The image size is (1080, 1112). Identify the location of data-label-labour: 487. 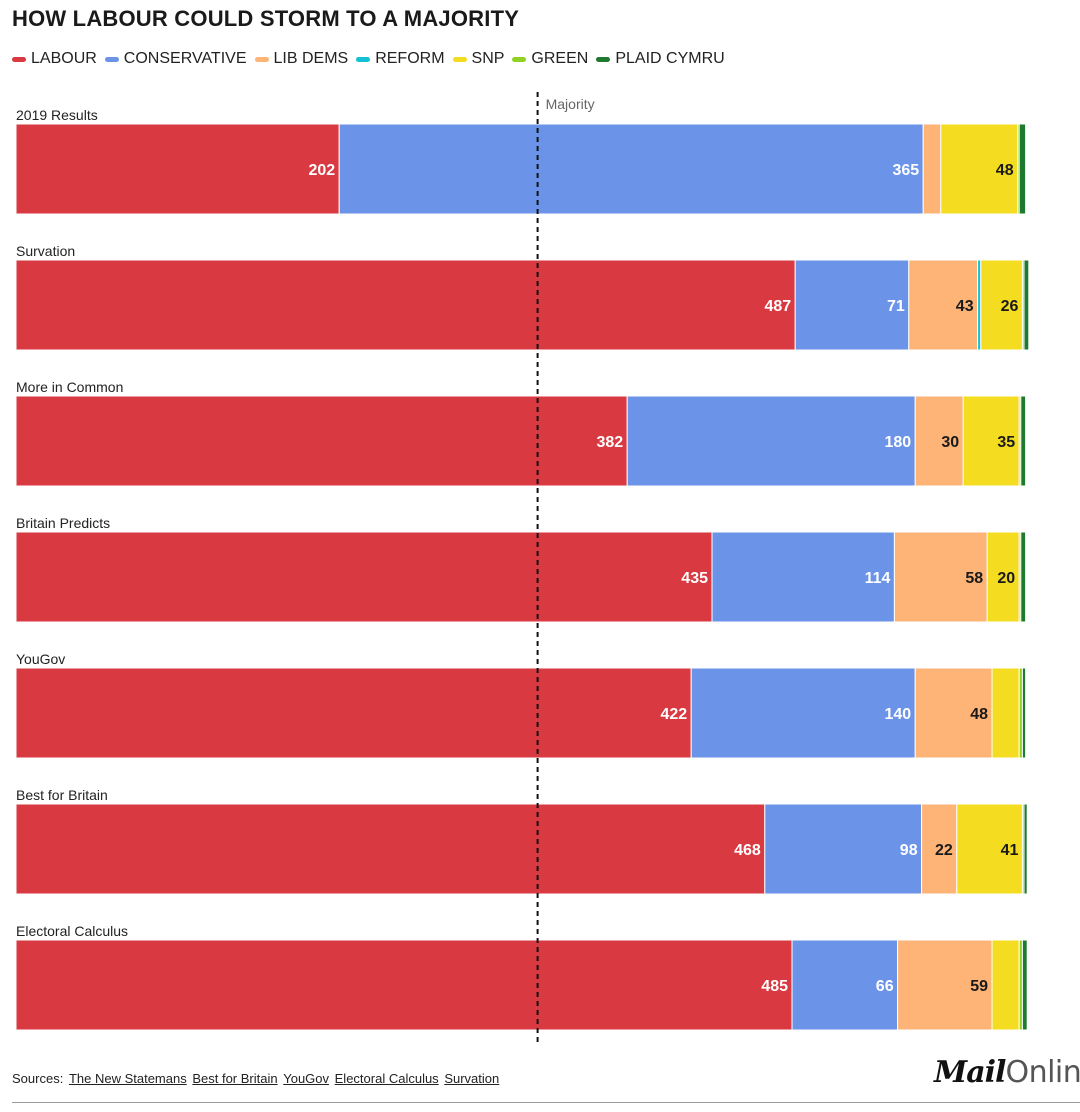
(777, 306).